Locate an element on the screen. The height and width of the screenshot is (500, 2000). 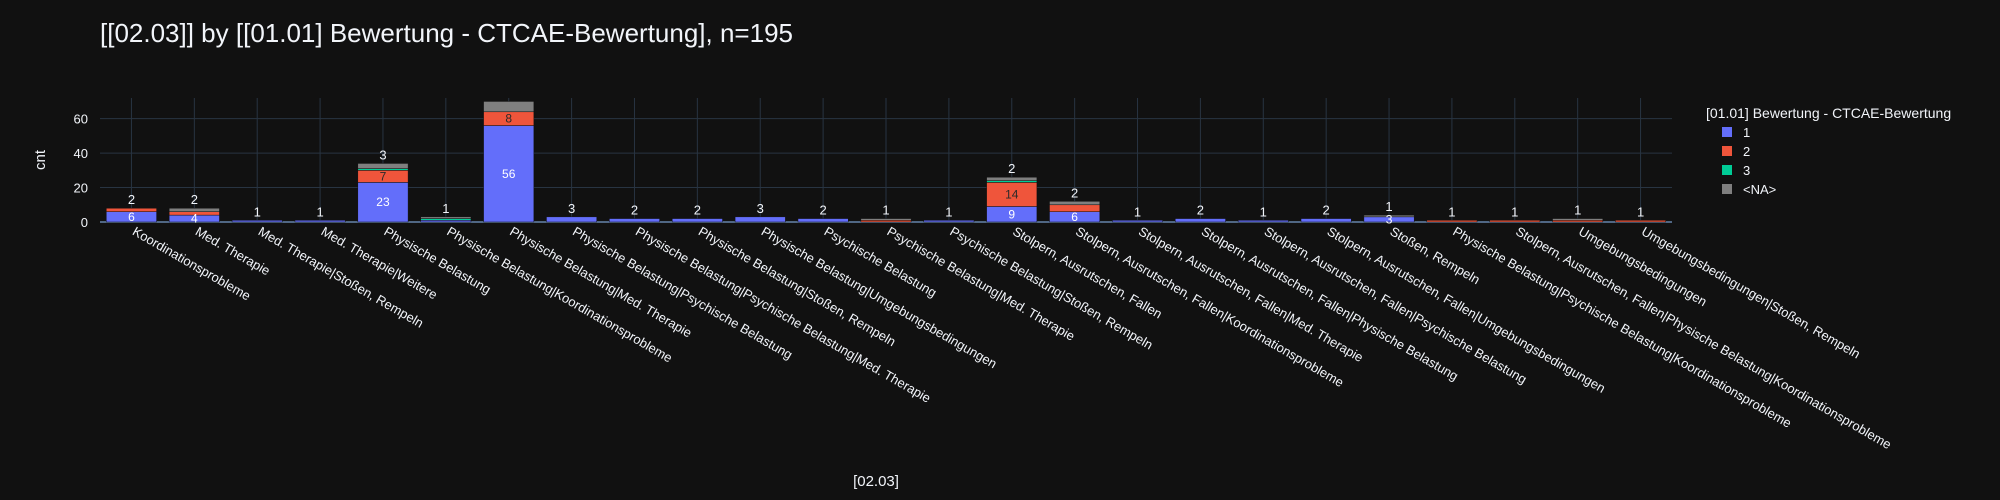
legend-label: 2 is located at coordinates (1746, 151).